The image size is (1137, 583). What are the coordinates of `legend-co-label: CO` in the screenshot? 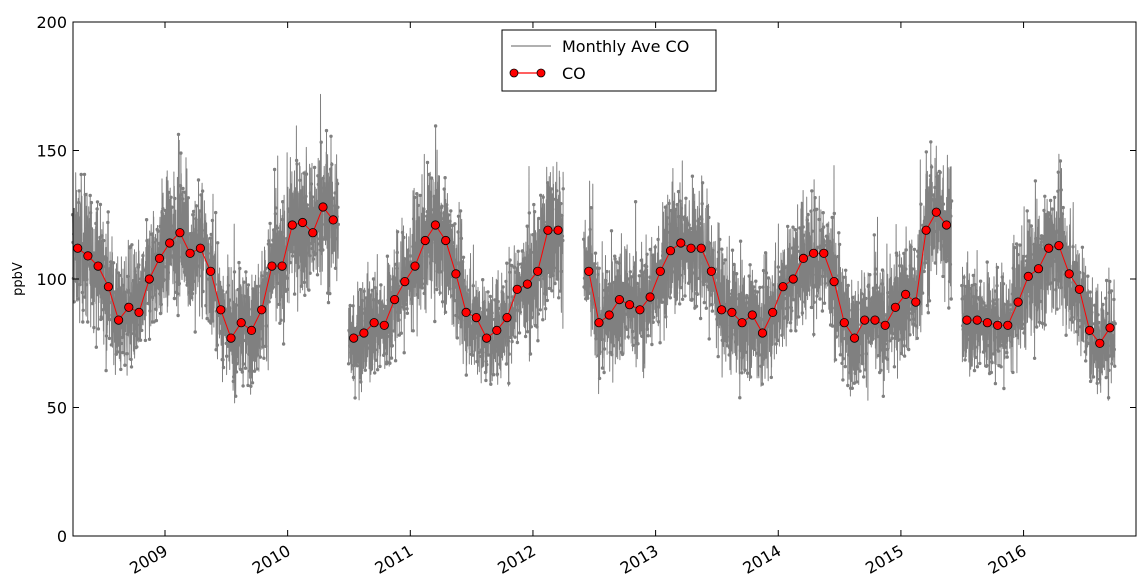 It's located at (574, 73).